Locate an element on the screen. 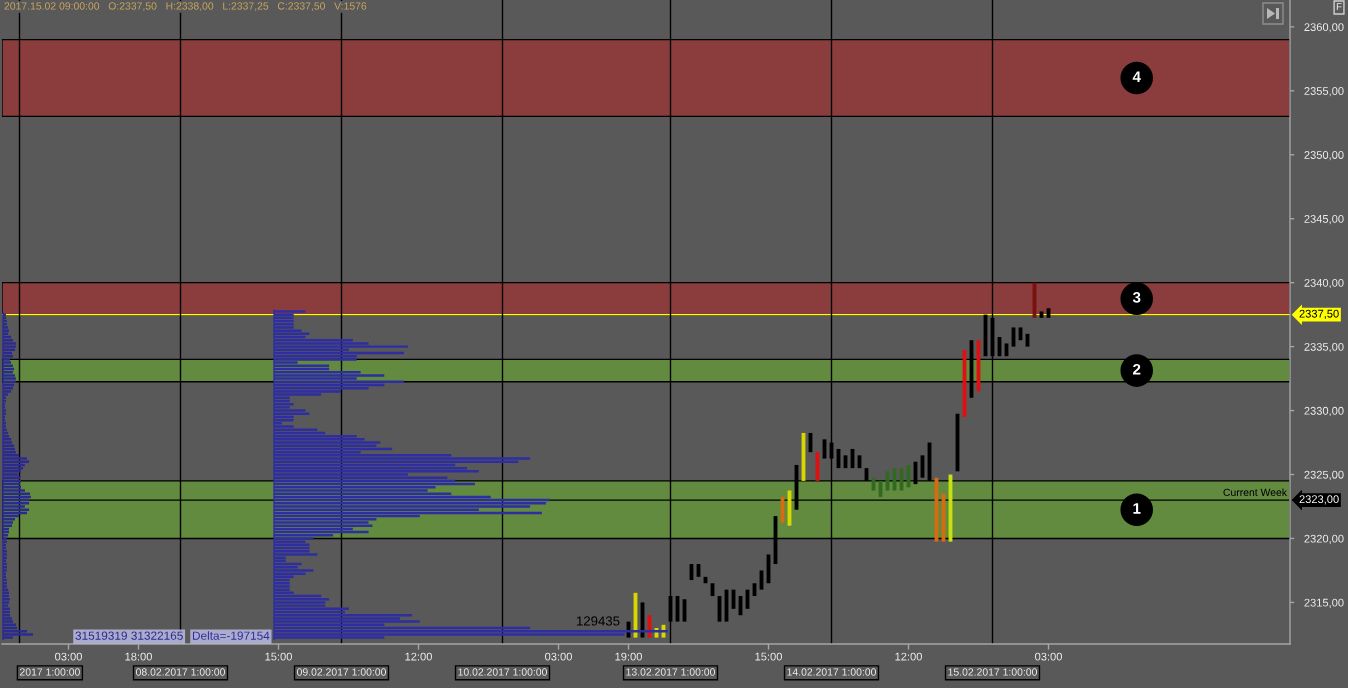 The image size is (1348, 688). text: 2017 1:00:00 is located at coordinates (50, 672).